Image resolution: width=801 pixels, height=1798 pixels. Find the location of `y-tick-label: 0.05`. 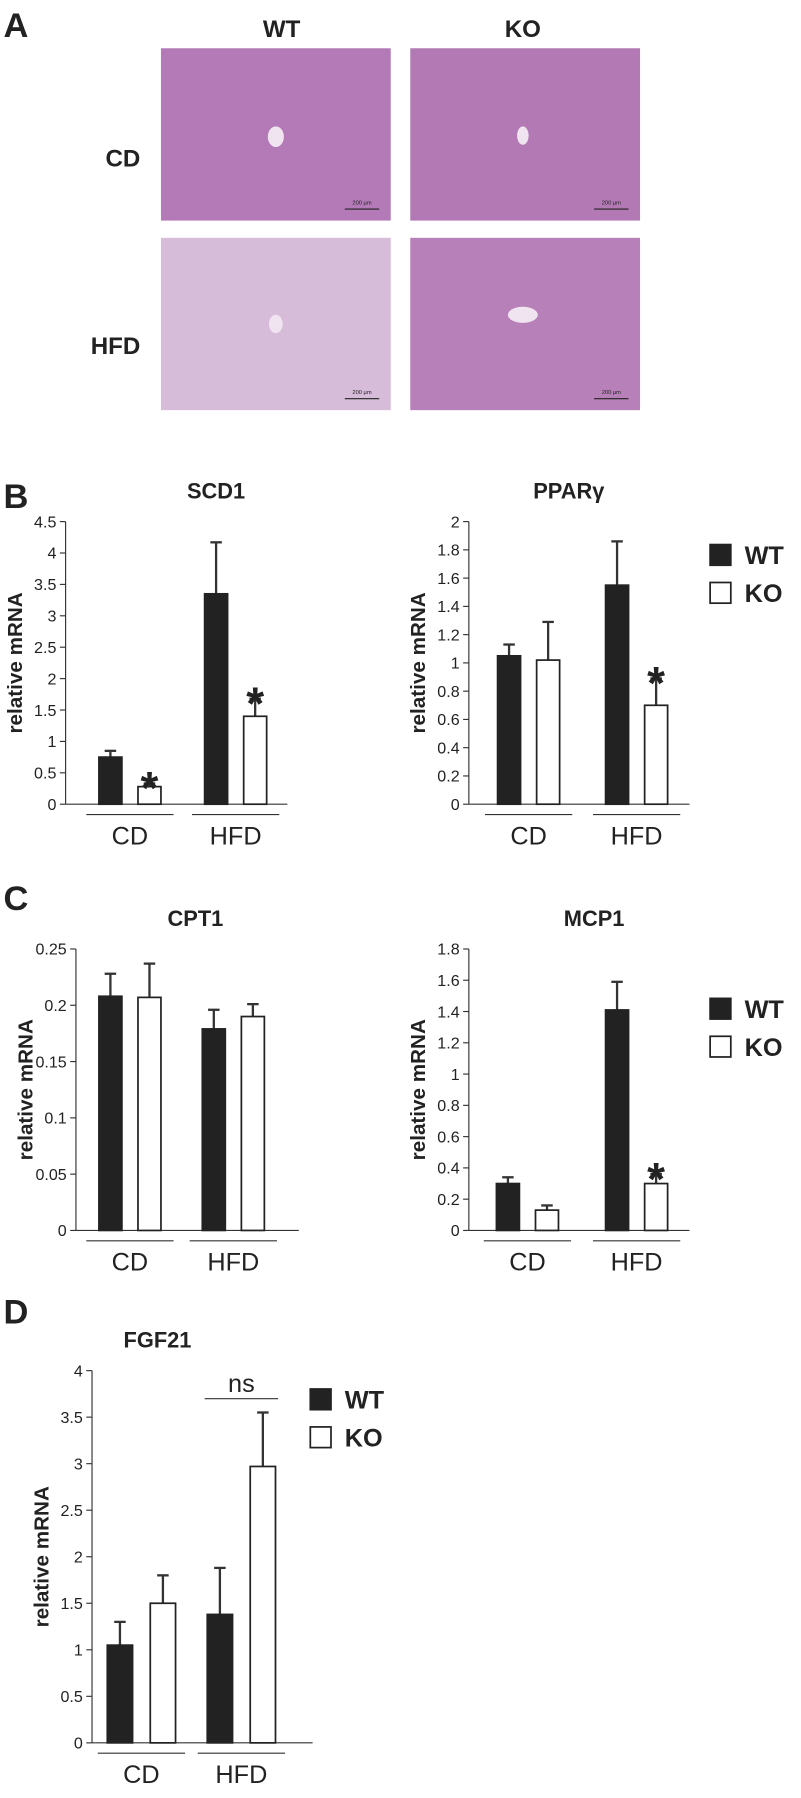

y-tick-label: 0.05 is located at coordinates (50, 1175).